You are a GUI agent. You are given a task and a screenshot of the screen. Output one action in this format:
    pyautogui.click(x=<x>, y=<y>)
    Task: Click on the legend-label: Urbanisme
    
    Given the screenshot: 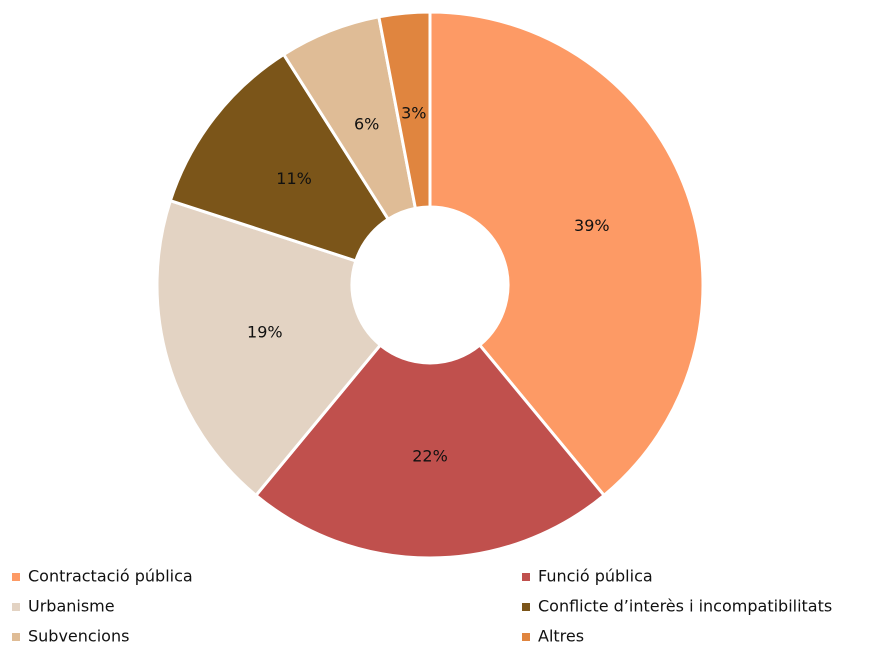 What is the action you would take?
    pyautogui.click(x=71, y=606)
    